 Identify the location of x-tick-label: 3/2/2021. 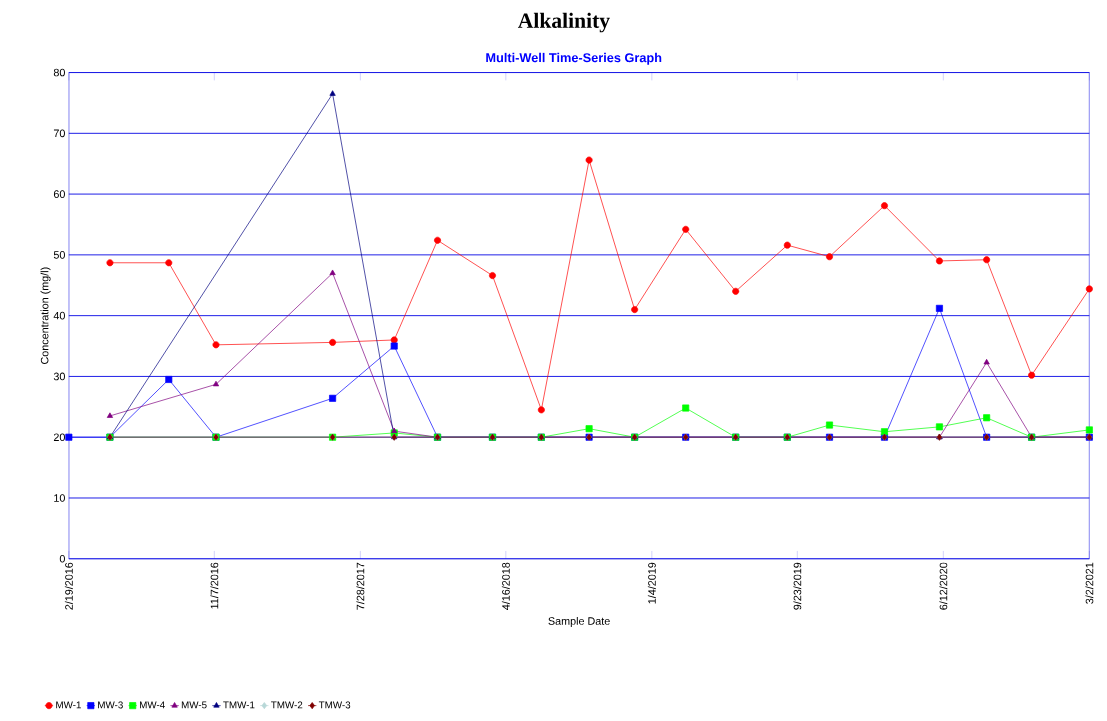
(1089, 583).